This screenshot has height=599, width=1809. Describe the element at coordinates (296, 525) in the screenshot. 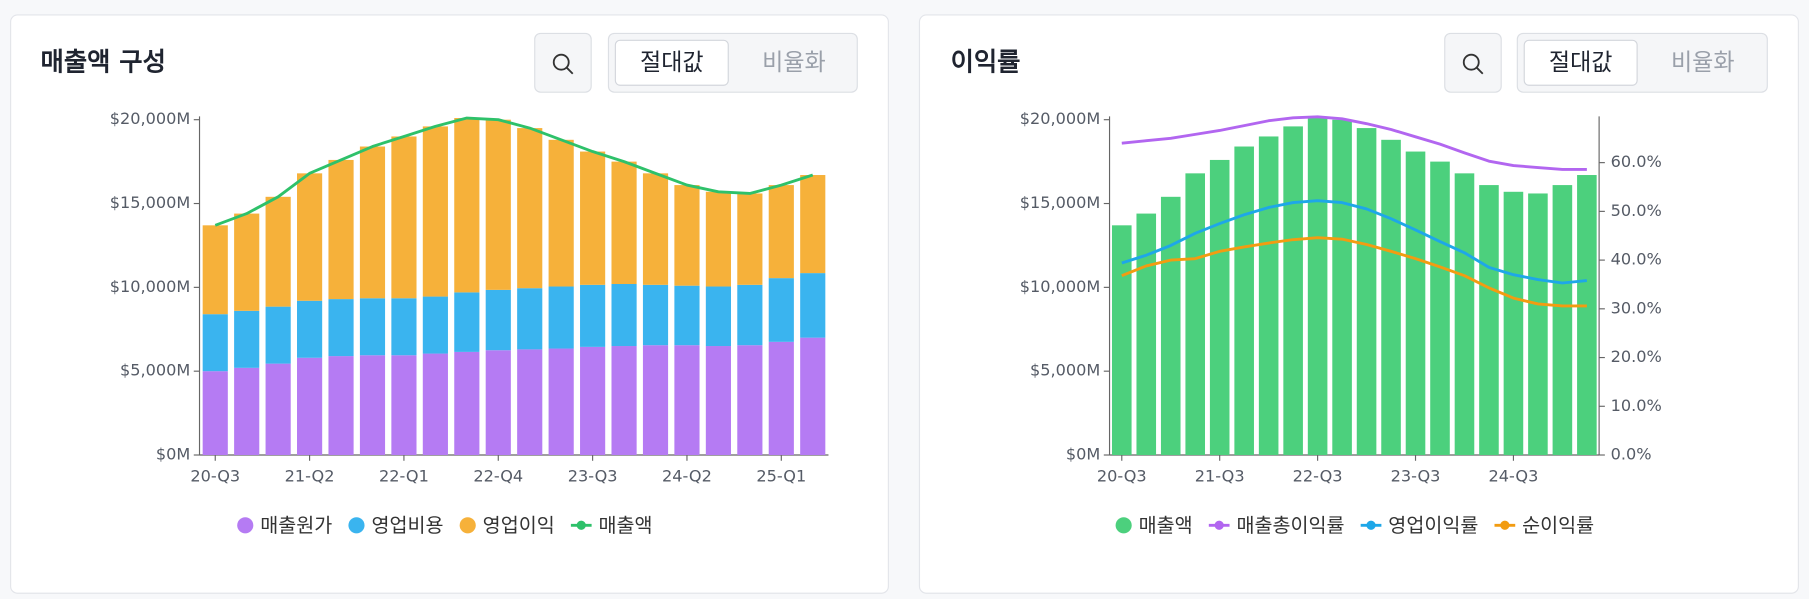

I see `legend-label: 매출원가` at that location.